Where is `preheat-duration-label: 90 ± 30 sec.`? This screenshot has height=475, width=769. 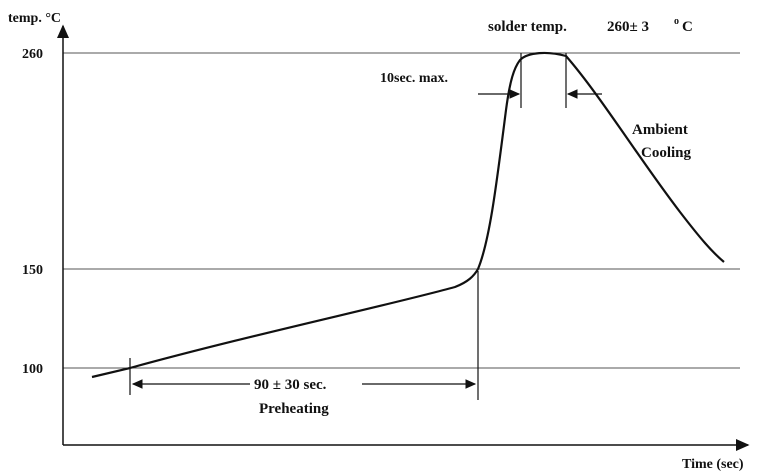 preheat-duration-label: 90 ± 30 sec. is located at coordinates (290, 385).